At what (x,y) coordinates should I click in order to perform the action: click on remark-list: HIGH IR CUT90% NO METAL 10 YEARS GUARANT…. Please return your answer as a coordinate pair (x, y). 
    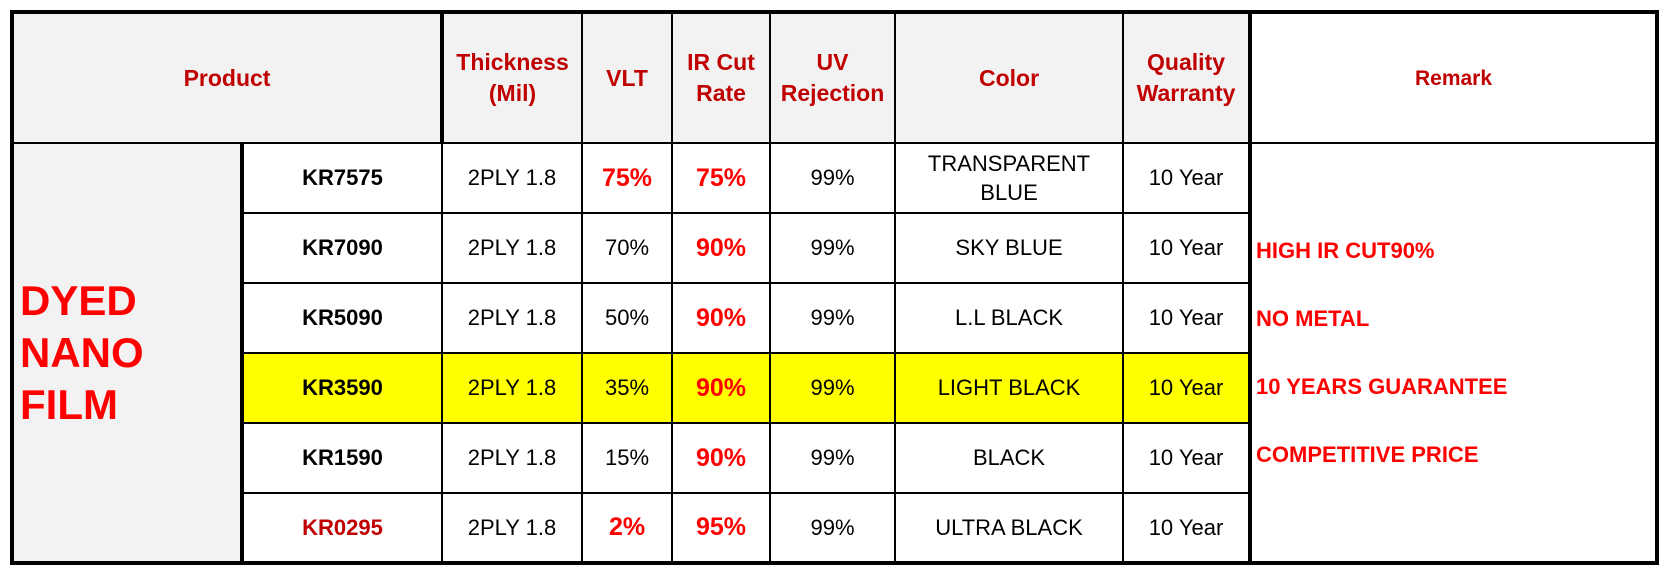
    Looking at the image, I should click on (1453, 352).